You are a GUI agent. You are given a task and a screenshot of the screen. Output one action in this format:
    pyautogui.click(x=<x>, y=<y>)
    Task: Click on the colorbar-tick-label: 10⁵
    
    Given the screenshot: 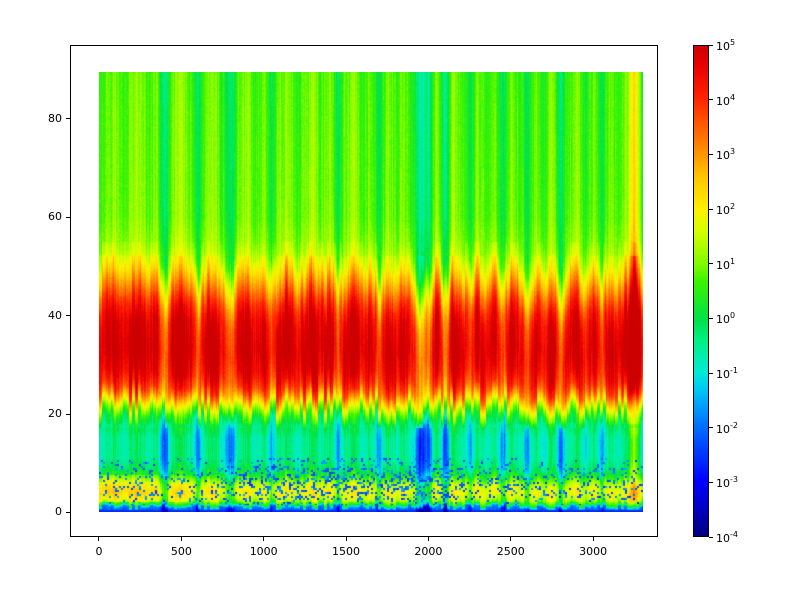 What is the action you would take?
    pyautogui.click(x=726, y=45)
    